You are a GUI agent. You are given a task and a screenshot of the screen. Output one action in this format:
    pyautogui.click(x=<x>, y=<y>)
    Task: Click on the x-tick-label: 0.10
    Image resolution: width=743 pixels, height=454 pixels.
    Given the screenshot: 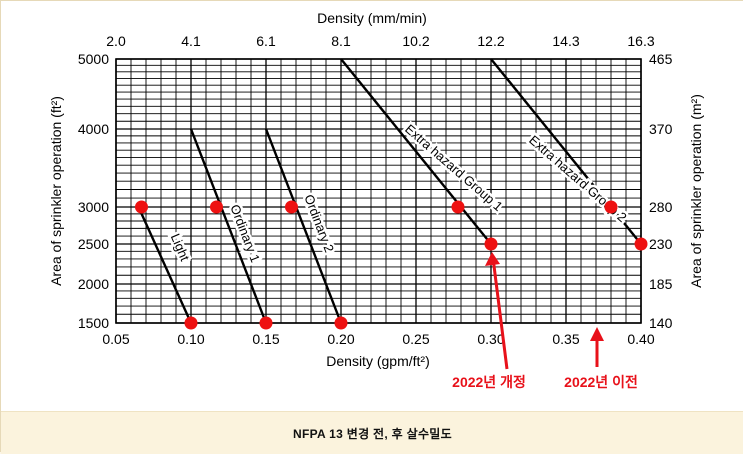 What is the action you would take?
    pyautogui.click(x=190, y=339)
    